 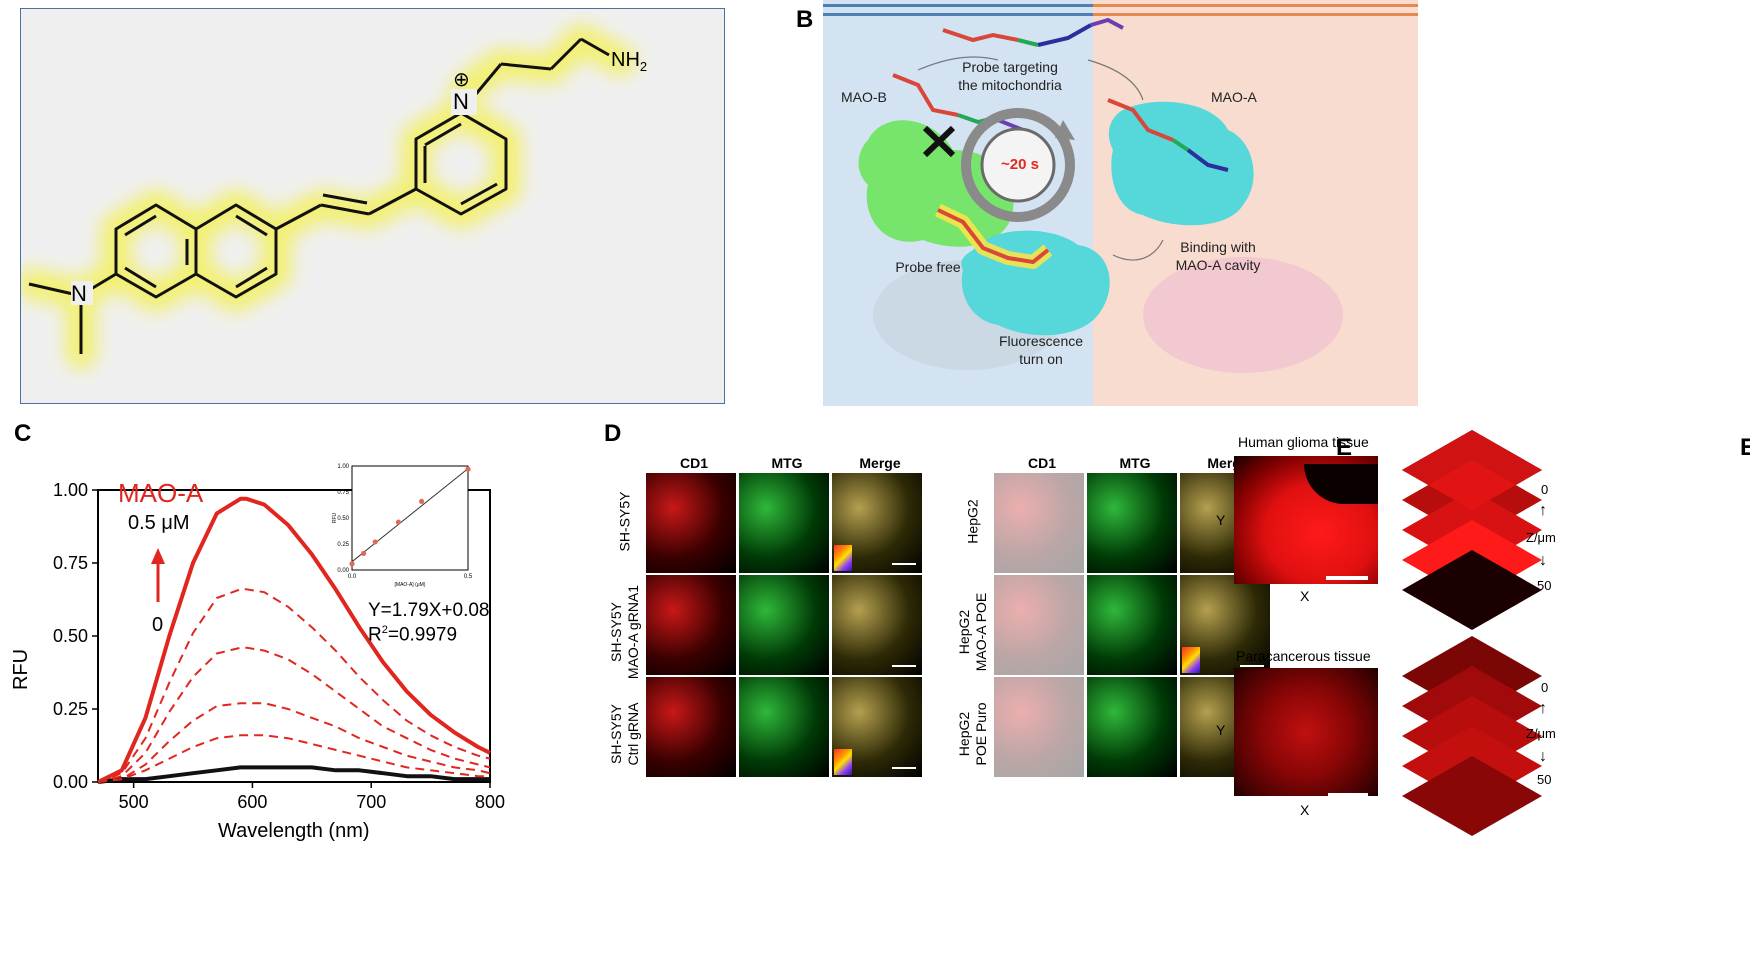 What do you see at coordinates (613, 433) in the screenshot?
I see `panel-label-d: D` at bounding box center [613, 433].